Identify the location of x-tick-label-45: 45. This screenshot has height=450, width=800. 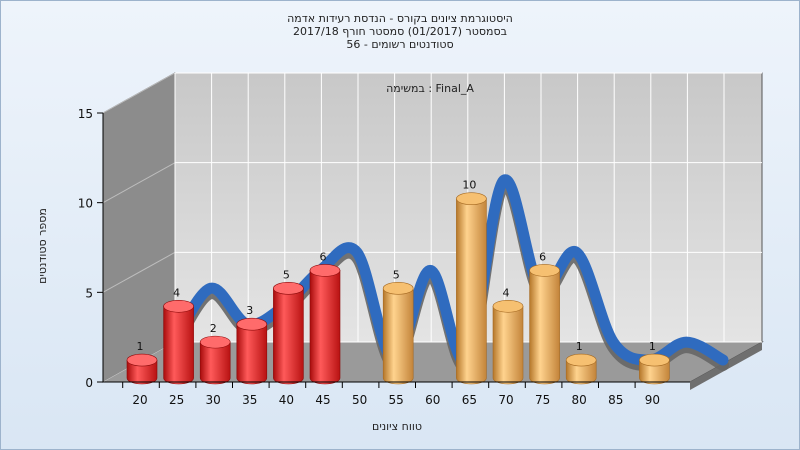
(322, 400).